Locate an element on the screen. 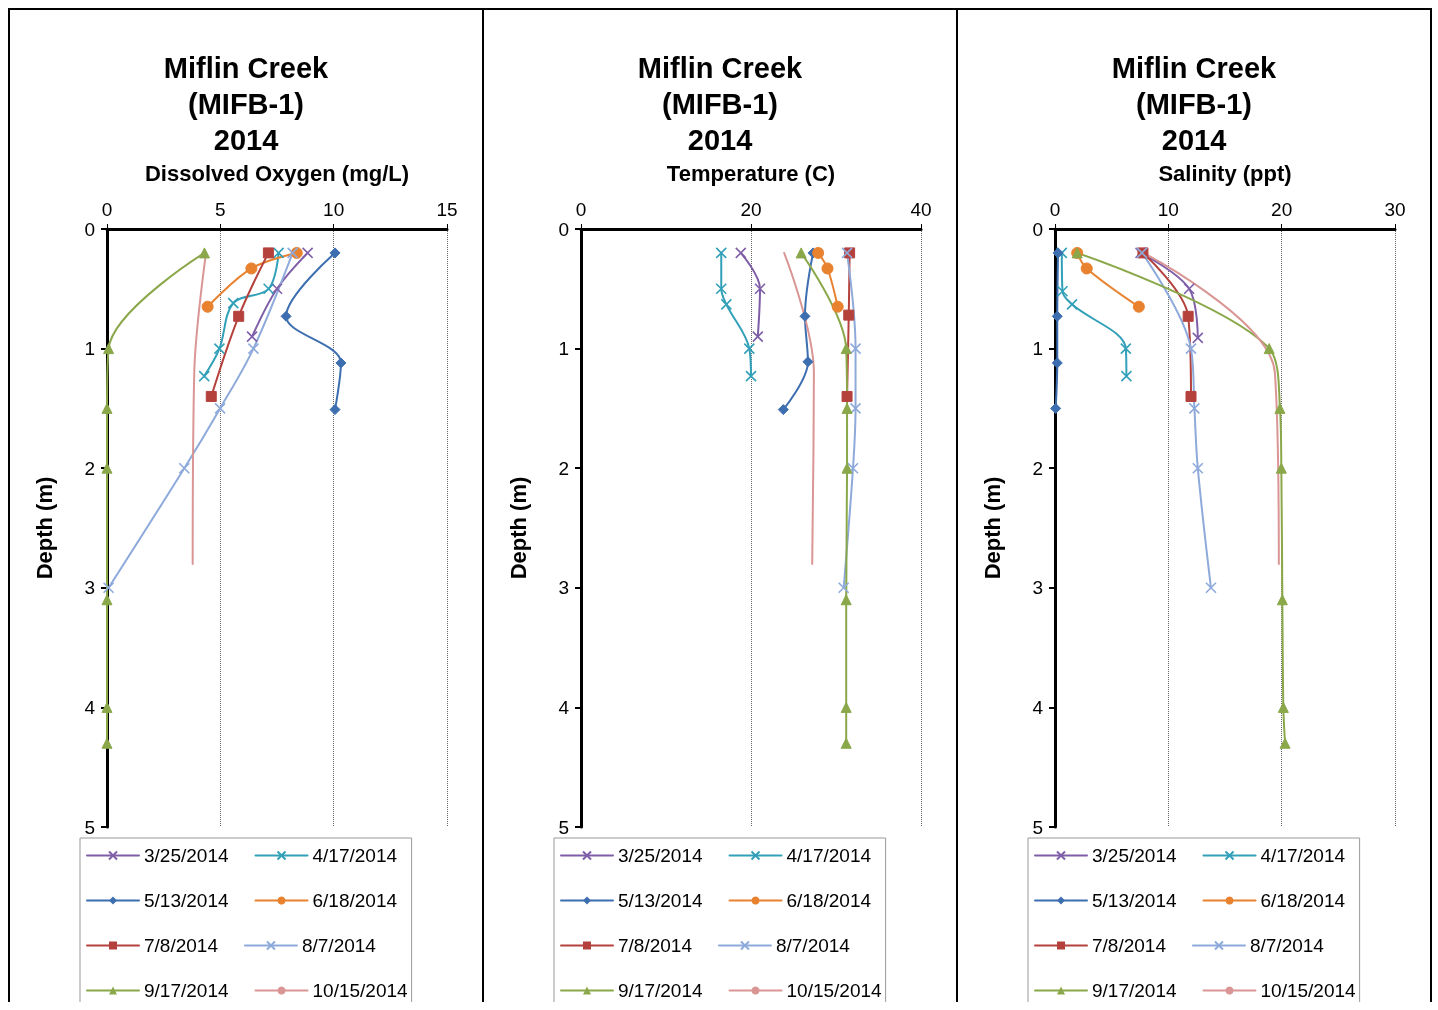 The width and height of the screenshot is (1438, 1010). x-axis-title: Temperature (C) is located at coordinates (751, 173).